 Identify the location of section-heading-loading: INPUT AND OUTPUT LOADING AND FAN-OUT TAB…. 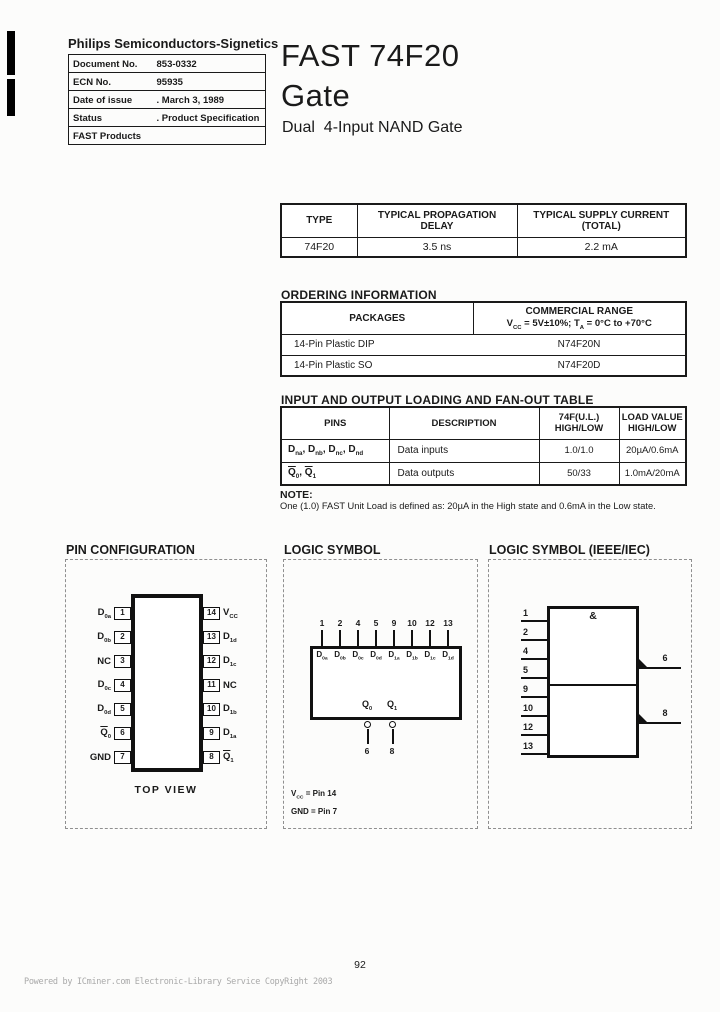
(437, 400).